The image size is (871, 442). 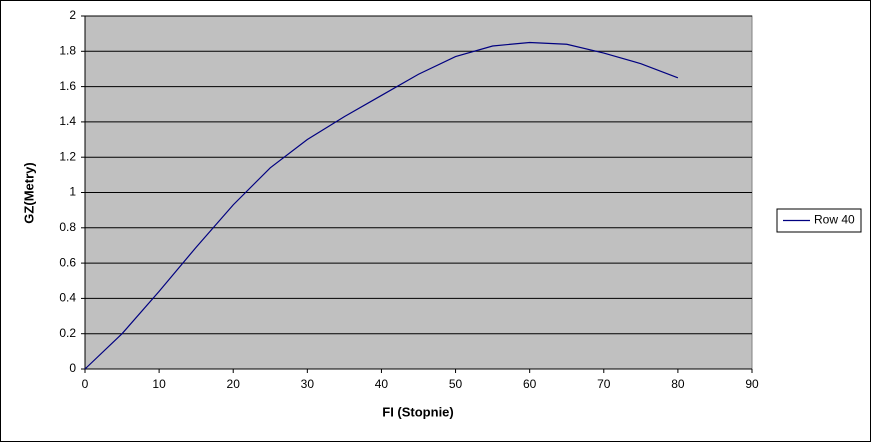 What do you see at coordinates (67, 156) in the screenshot?
I see `y-tick-label: 1.2` at bounding box center [67, 156].